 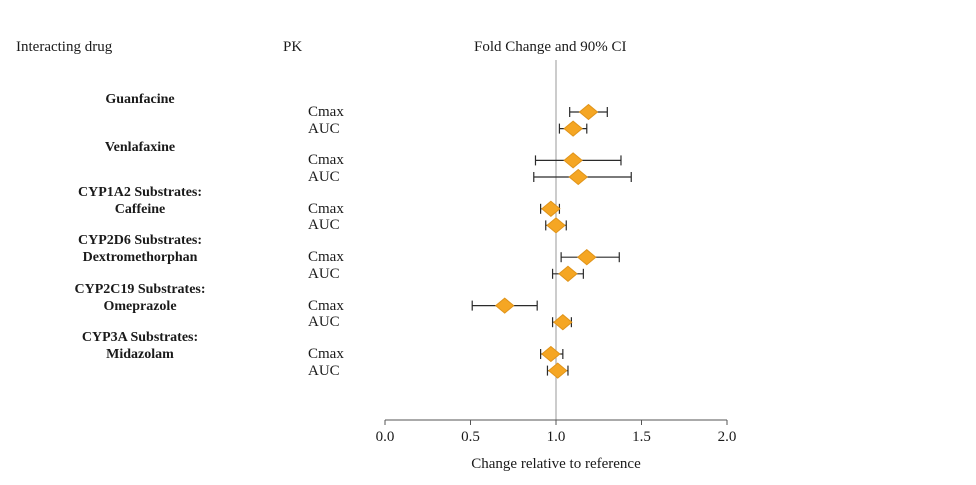 What do you see at coordinates (641, 437) in the screenshot?
I see `x-tick-label: 1.5` at bounding box center [641, 437].